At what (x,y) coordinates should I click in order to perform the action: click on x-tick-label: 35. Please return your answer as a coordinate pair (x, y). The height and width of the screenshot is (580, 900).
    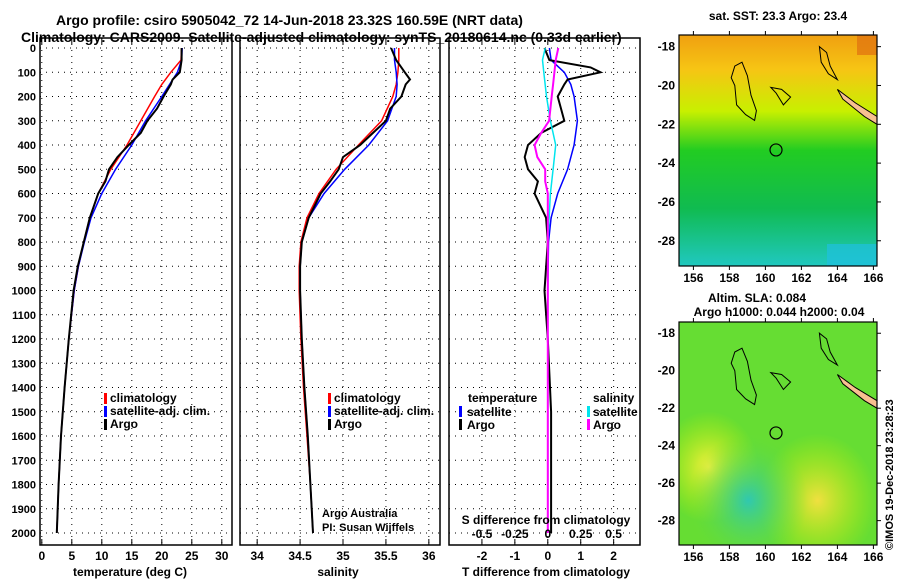
    Looking at the image, I should click on (343, 556).